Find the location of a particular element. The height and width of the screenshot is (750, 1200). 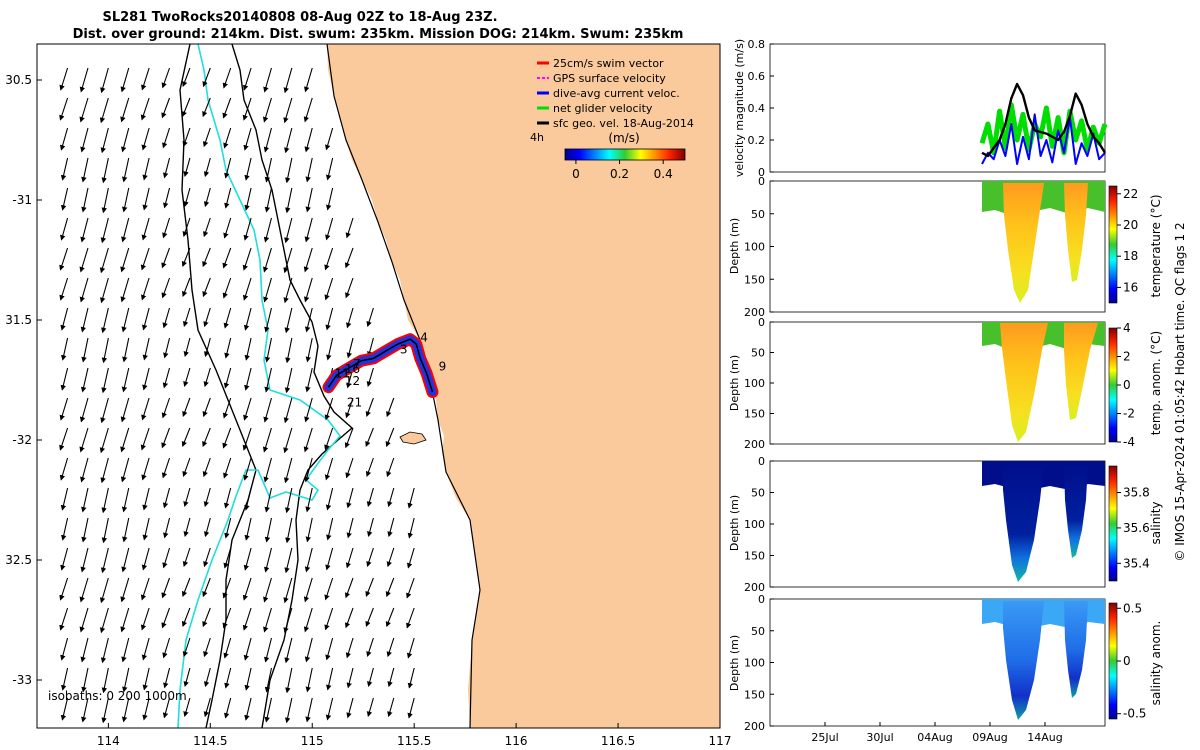

map-x-ticks: 114 114.5 115 115.5 116 116.5 117 is located at coordinates (414, 735).